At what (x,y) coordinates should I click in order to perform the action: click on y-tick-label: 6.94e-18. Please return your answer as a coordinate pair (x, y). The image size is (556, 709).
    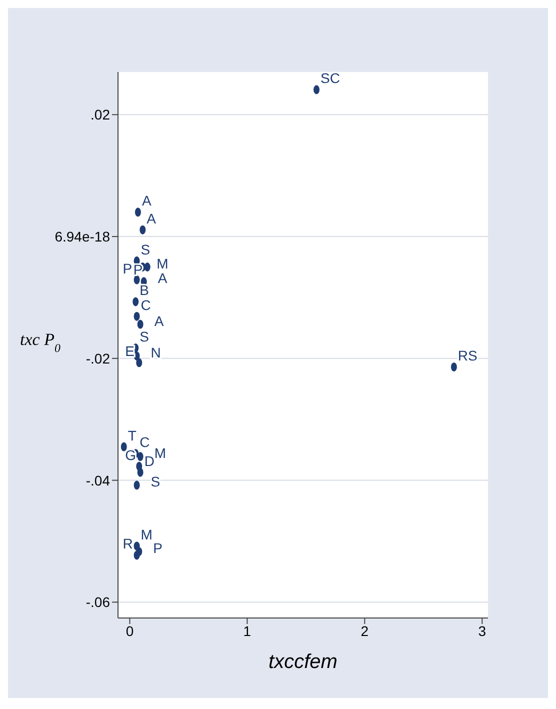
    Looking at the image, I should click on (82, 236).